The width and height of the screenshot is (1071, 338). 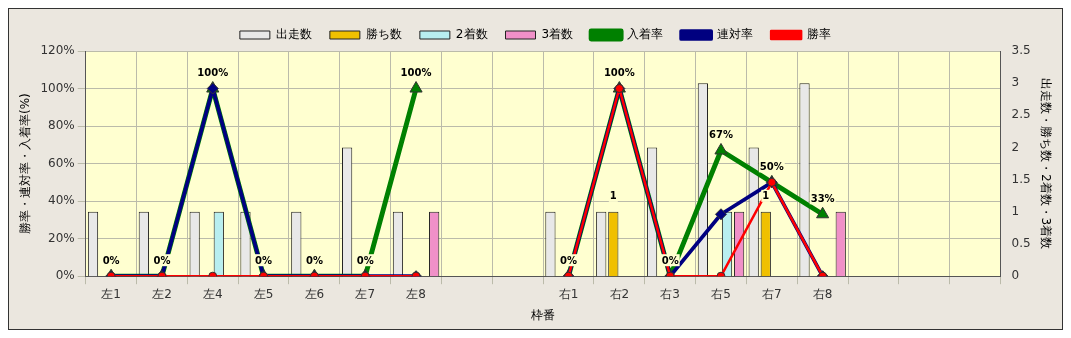 I want to click on x-tick-label: 左7, so click(x=365, y=293).